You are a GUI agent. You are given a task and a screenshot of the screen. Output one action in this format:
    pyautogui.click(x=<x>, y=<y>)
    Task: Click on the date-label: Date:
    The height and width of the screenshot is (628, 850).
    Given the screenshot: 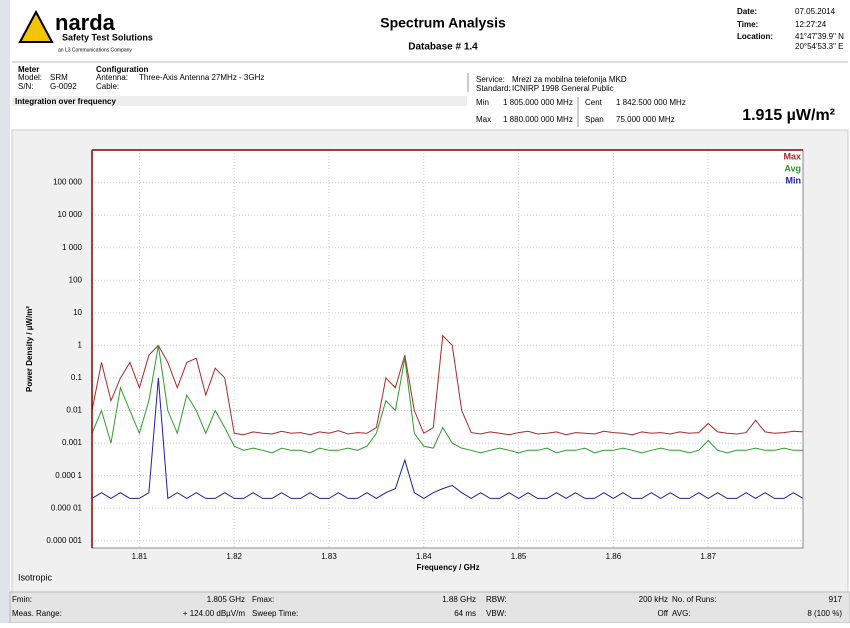 What is the action you would take?
    pyautogui.click(x=747, y=11)
    